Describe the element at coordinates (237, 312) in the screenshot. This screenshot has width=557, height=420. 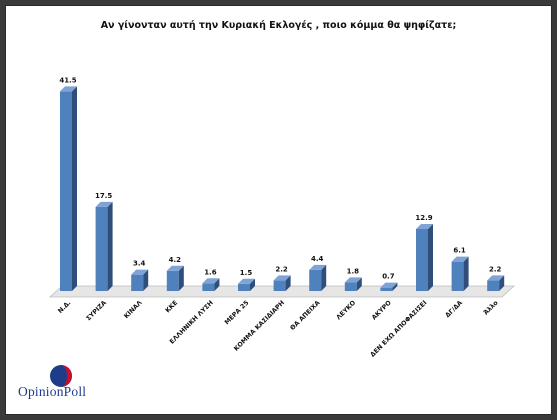
I see `category-label: ΜΕΡΑ 25` at that location.